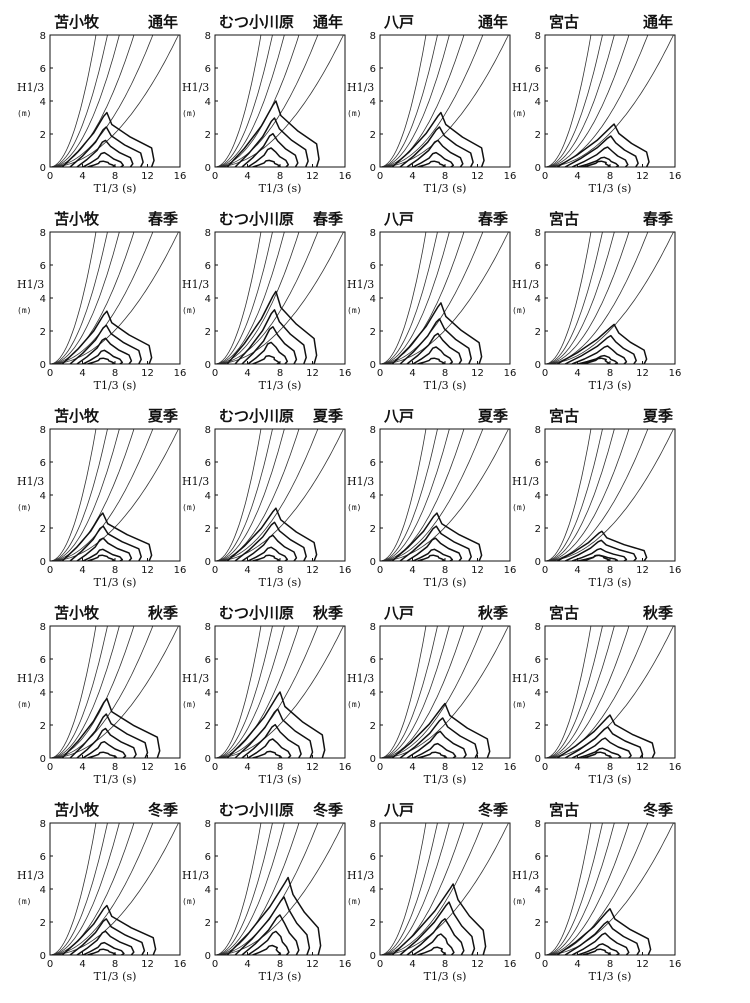 The width and height of the screenshot is (750, 1003). Describe the element at coordinates (328, 613) in the screenshot. I see `panel-season-title: 秋季` at that location.